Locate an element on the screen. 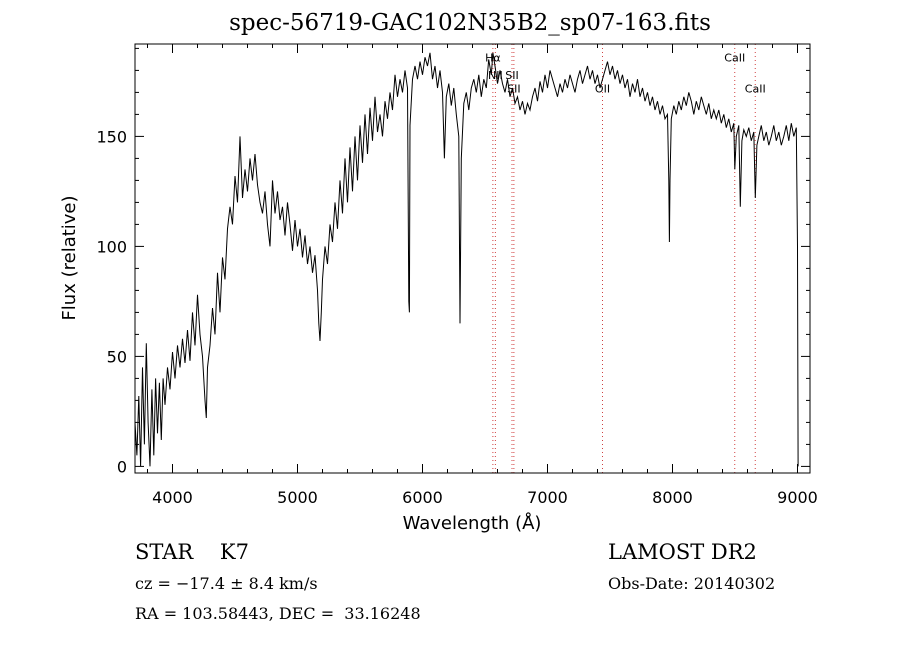 This screenshot has width=900, height=650. survey-name: LAMOST DR2 is located at coordinates (682, 552).